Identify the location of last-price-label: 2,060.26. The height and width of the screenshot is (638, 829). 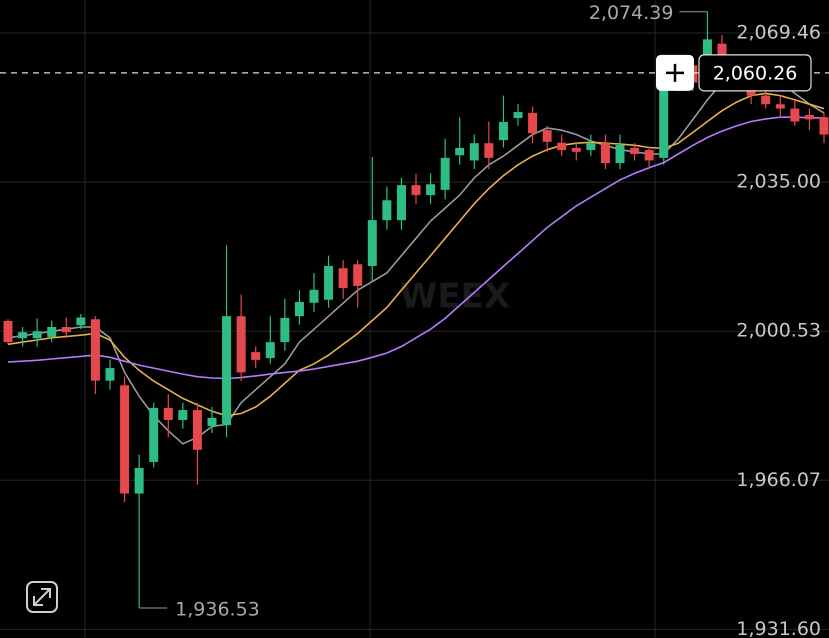
(755, 73).